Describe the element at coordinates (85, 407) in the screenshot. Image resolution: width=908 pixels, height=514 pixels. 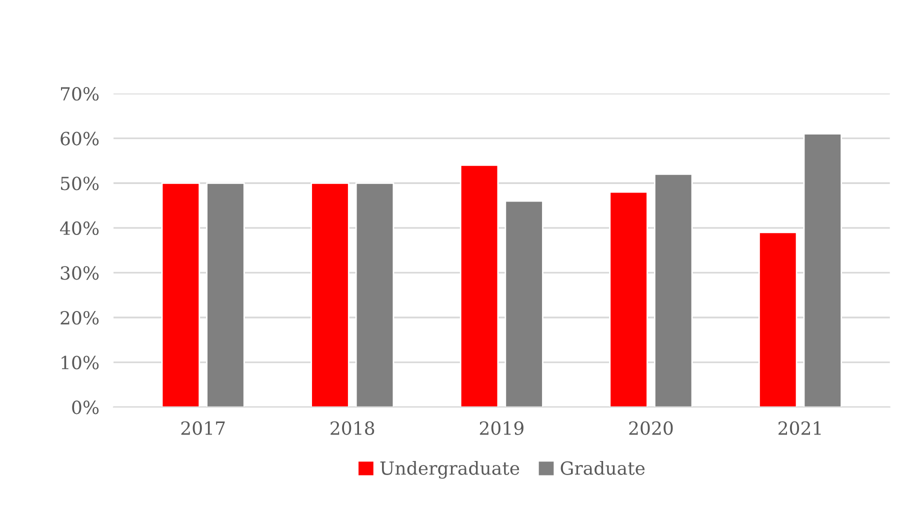
I see `y-tick-label: 0%` at that location.